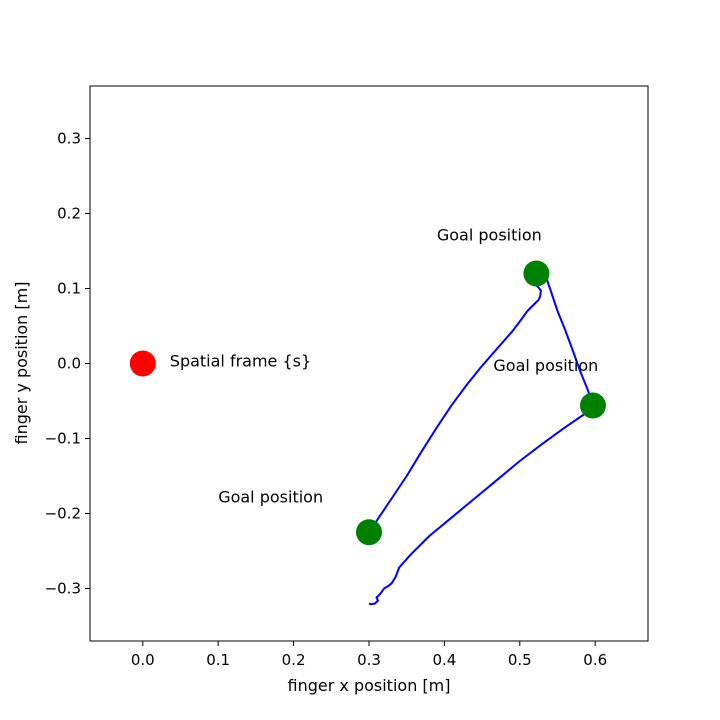  Describe the element at coordinates (63, 514) in the screenshot. I see `y-tick-label: −0.2` at that location.